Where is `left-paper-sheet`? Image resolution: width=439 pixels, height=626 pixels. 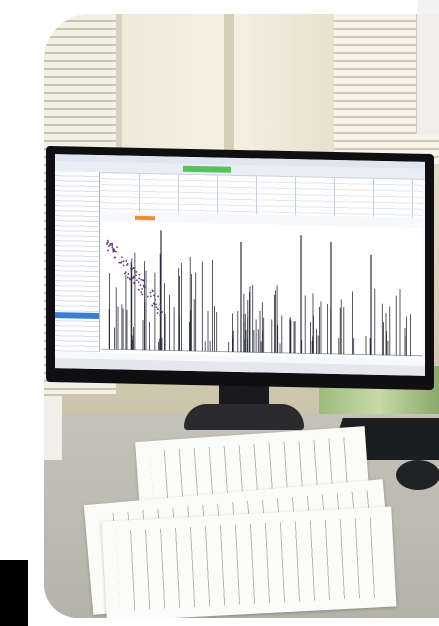
left-paper-sheet is located at coordinates (53, 428).